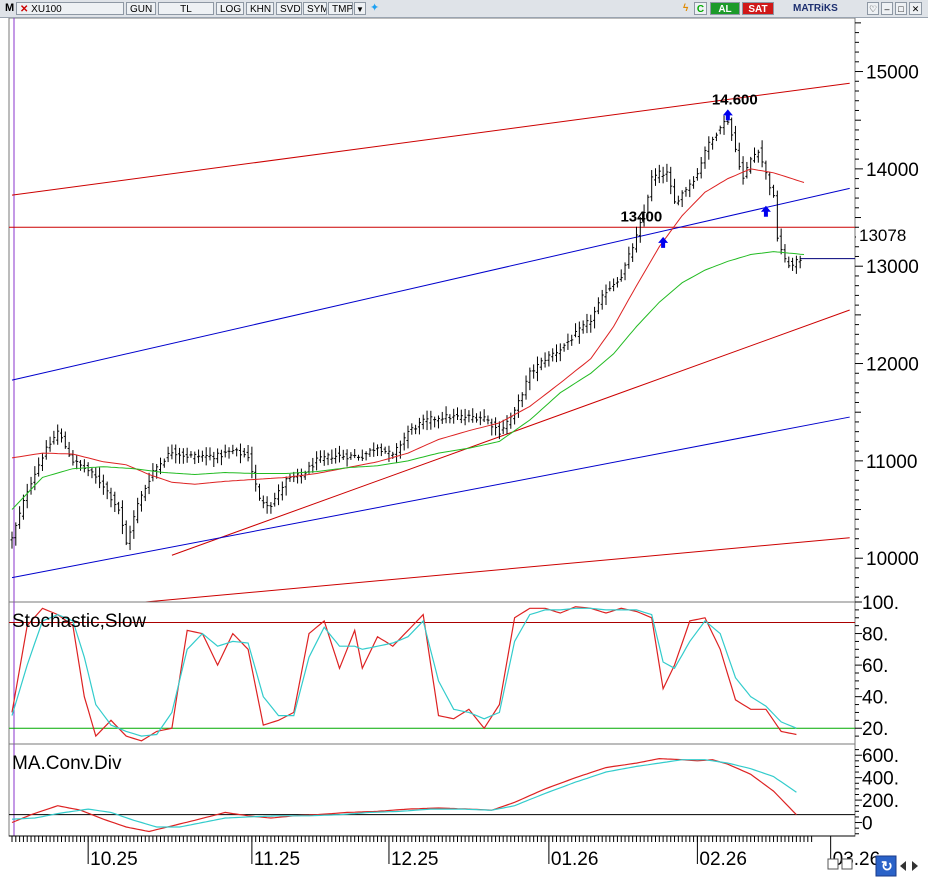 The height and width of the screenshot is (889, 928). I want to click on bird-icon: ✦, so click(375, 8).